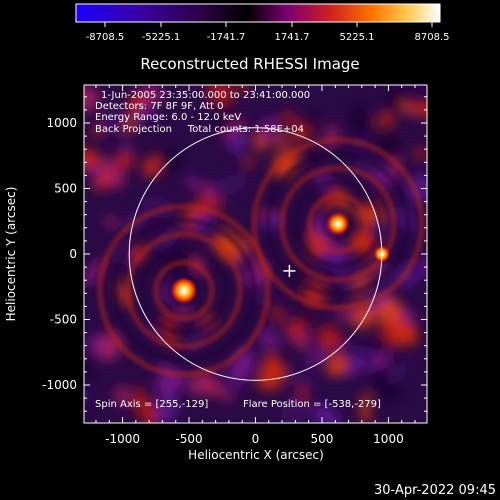  I want to click on colorbar: -8708.5 -5225.1 -1741.7 1741.7 5225.1 8708.5, so click(262, 23).